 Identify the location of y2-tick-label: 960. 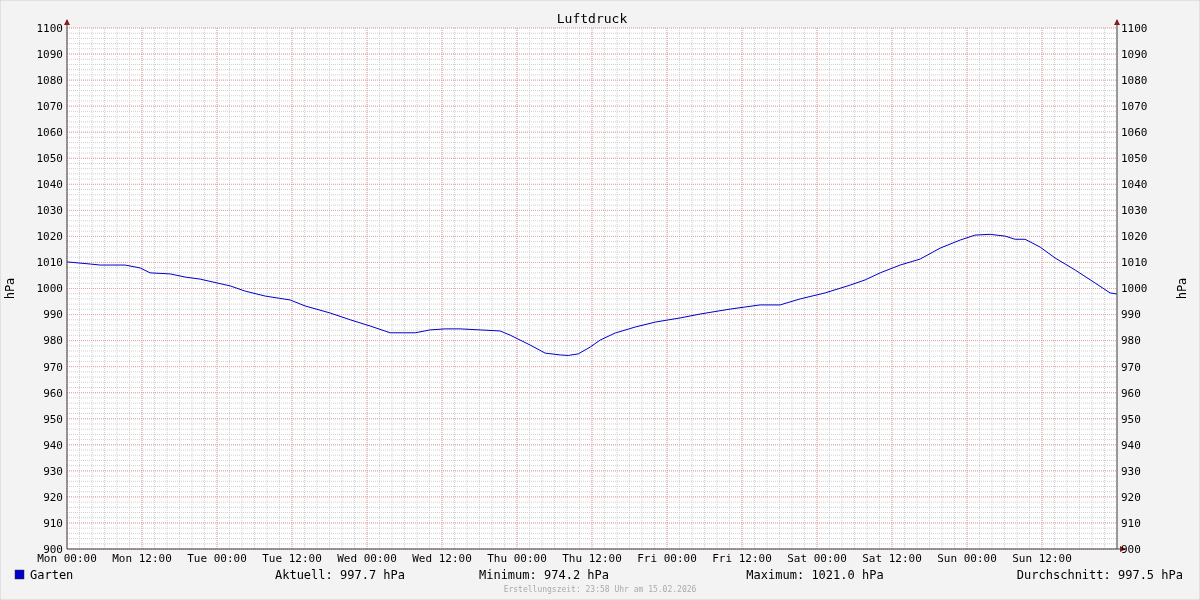
(1131, 393).